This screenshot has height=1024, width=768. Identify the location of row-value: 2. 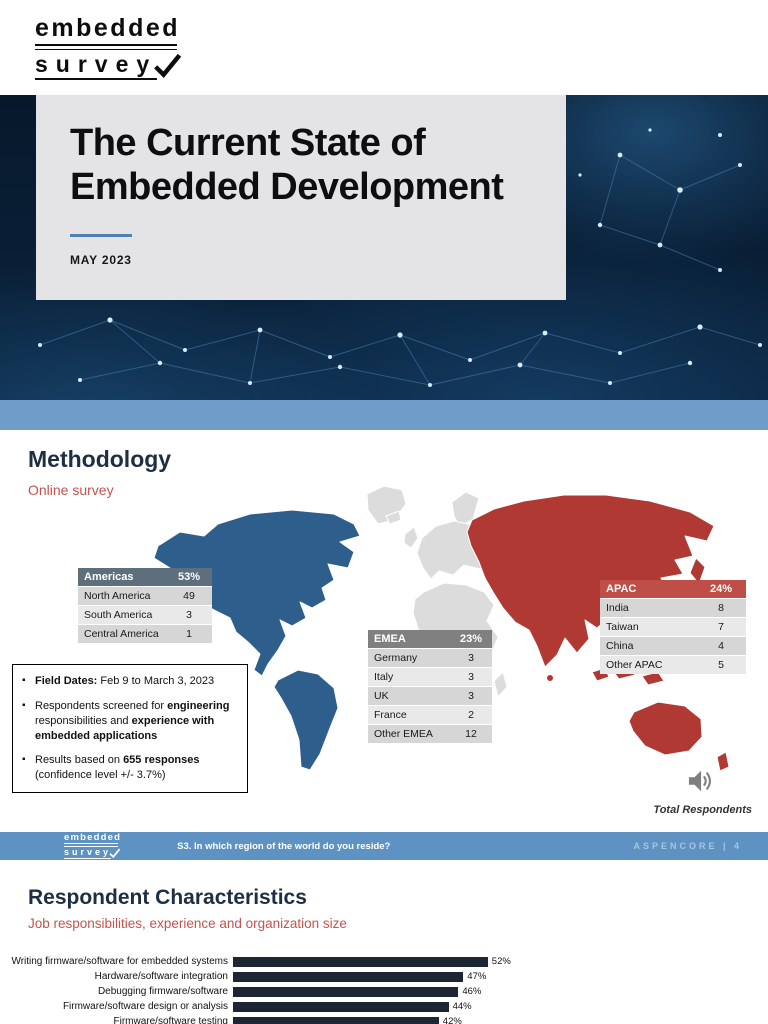
(471, 715).